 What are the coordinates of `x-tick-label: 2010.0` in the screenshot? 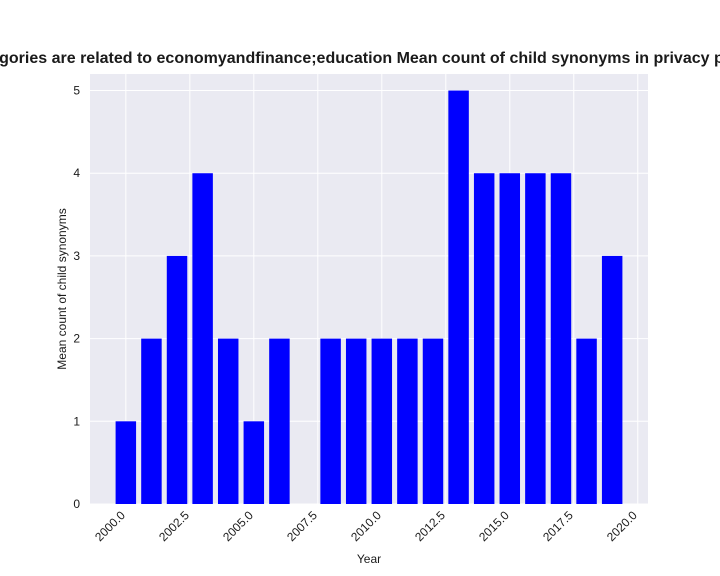 It's located at (366, 526).